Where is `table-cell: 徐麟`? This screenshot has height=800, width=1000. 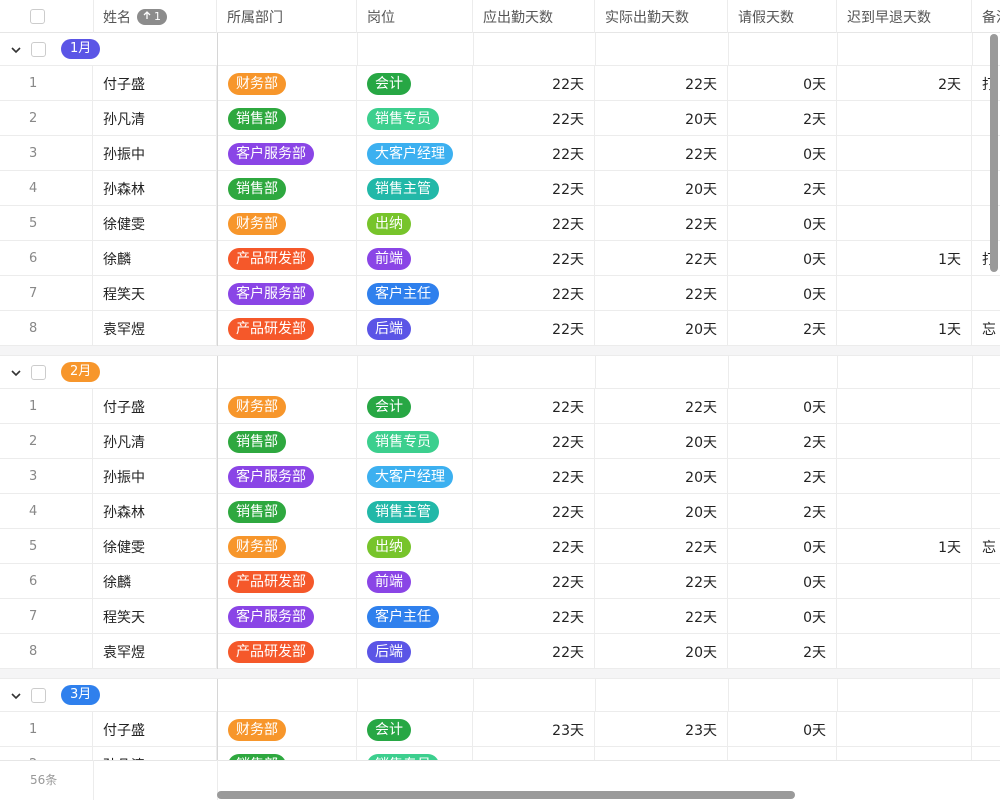 table-cell: 徐麟 is located at coordinates (155, 258).